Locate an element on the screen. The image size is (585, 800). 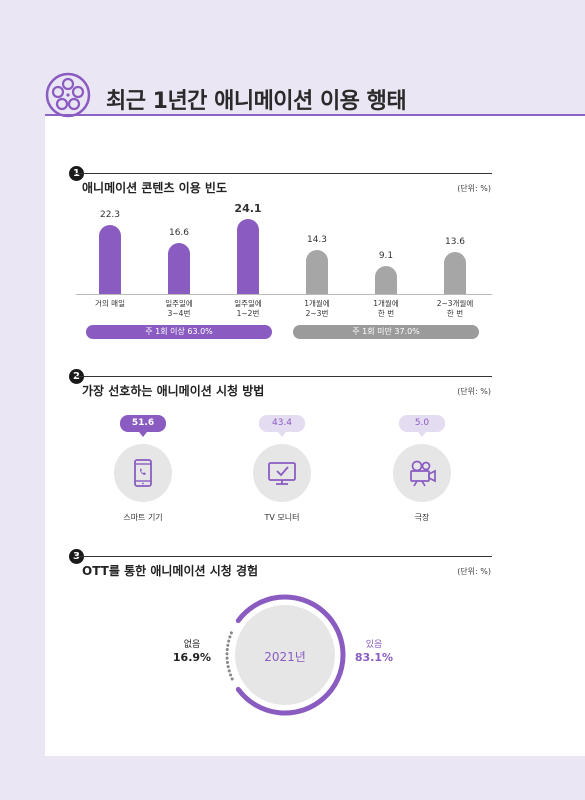
donut-arc-yes is located at coordinates (290, 655).